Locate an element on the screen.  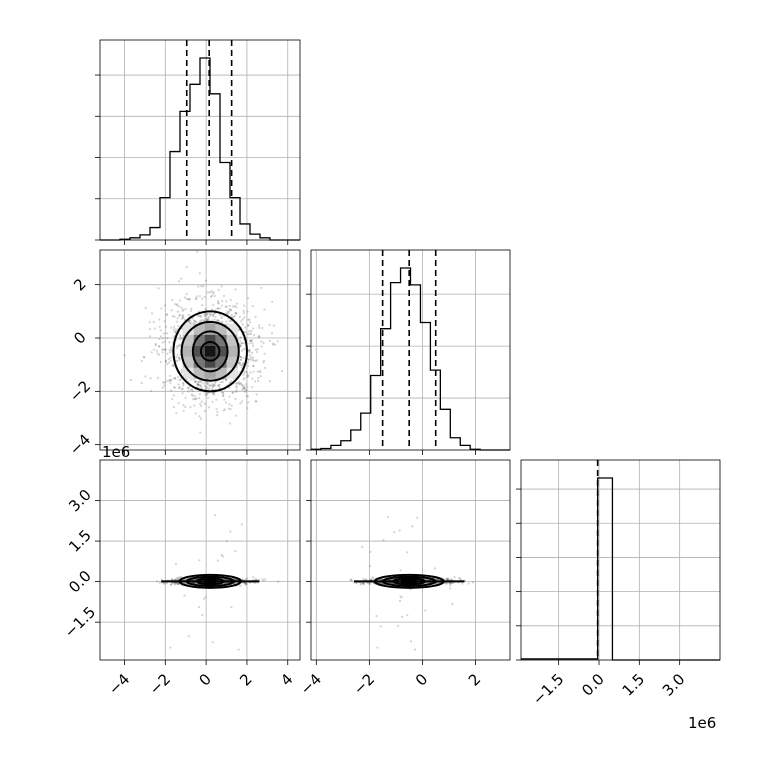
x-tick-label: 4 is located at coordinates (286, 679).